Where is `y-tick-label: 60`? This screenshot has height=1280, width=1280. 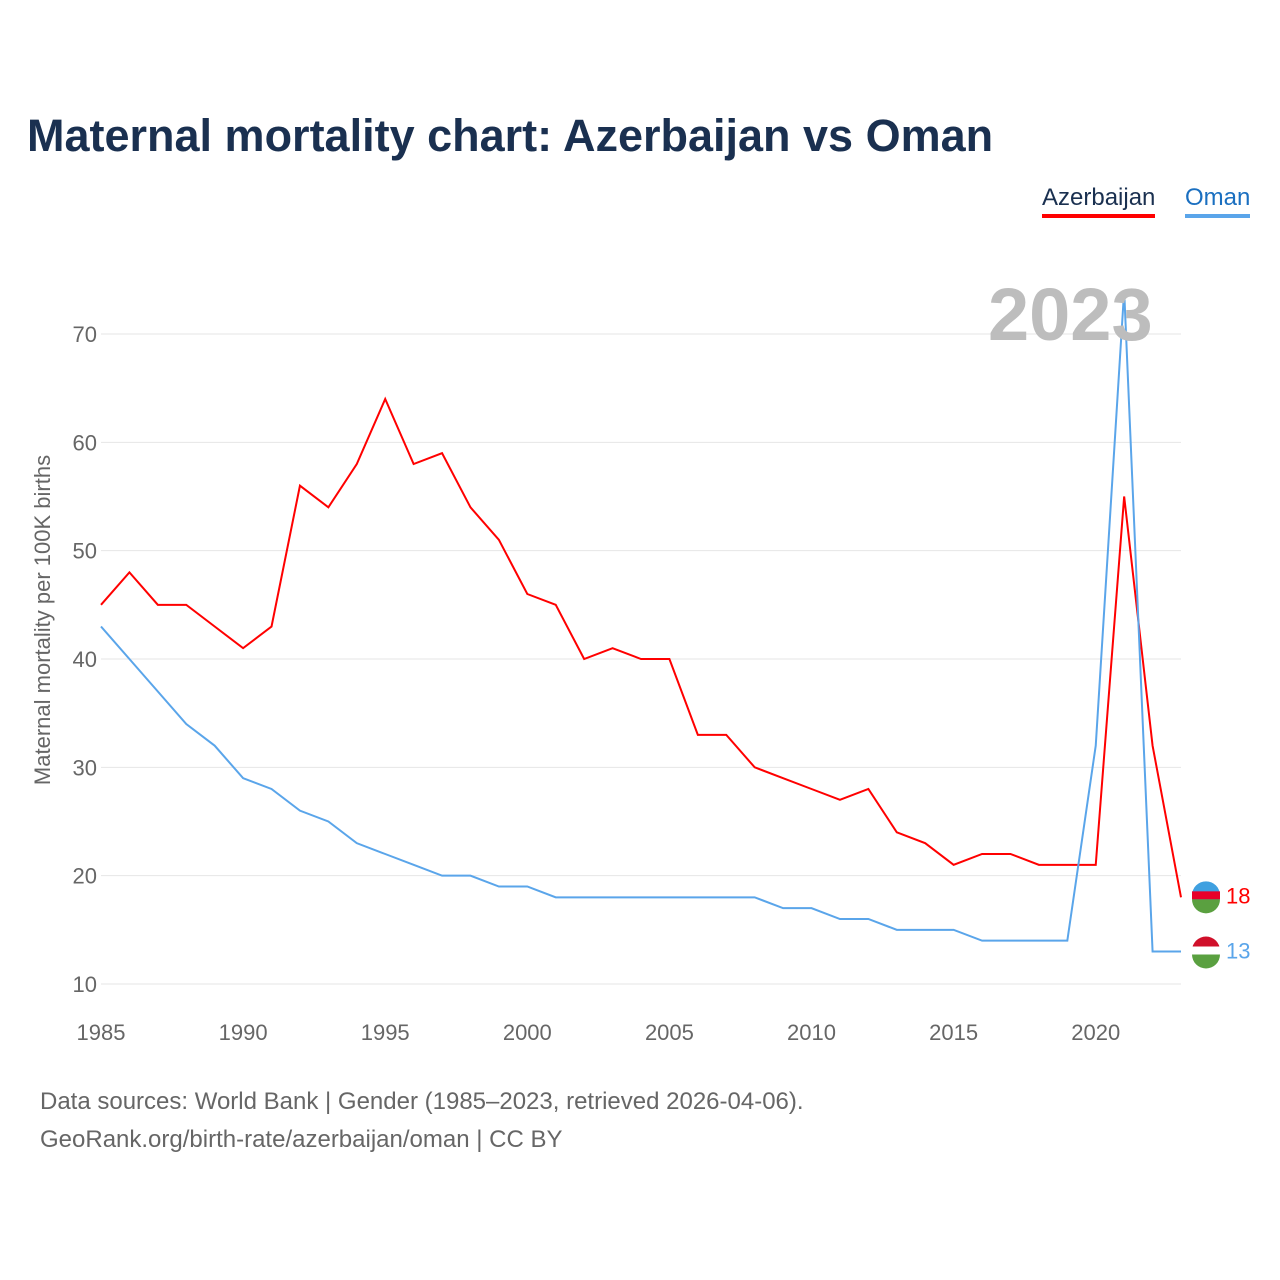 y-tick-label: 60 is located at coordinates (85, 442).